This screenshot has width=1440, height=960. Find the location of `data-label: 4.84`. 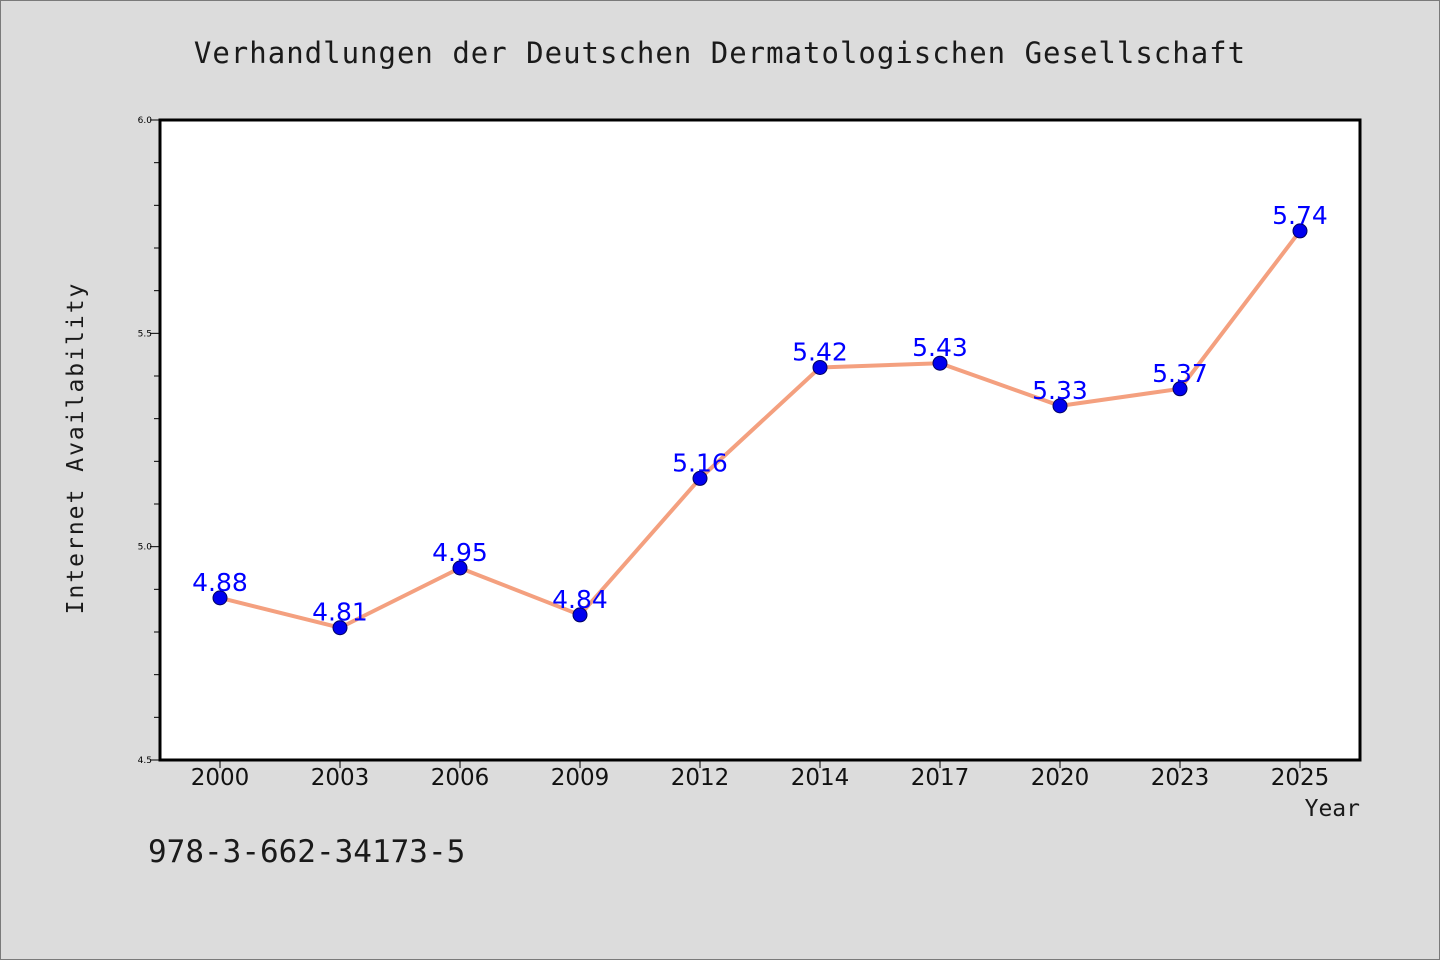

data-label: 4.84 is located at coordinates (580, 599).